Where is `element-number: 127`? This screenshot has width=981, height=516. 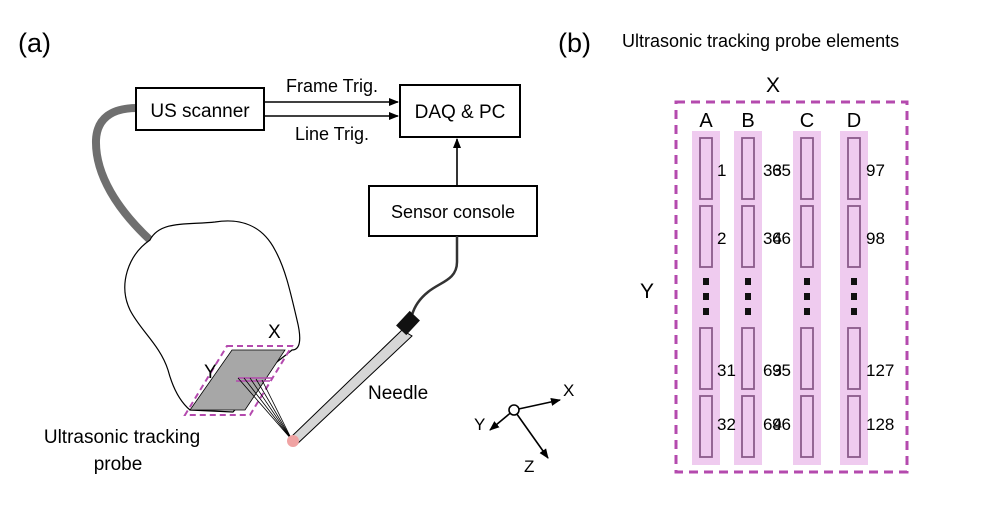 element-number: 127 is located at coordinates (880, 370).